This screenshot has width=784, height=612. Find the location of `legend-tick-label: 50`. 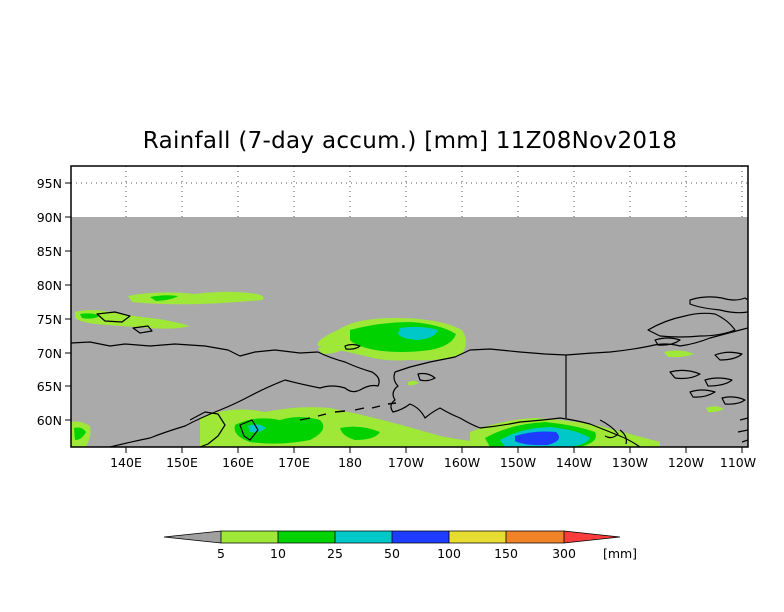

legend-tick-label: 50 is located at coordinates (392, 553).